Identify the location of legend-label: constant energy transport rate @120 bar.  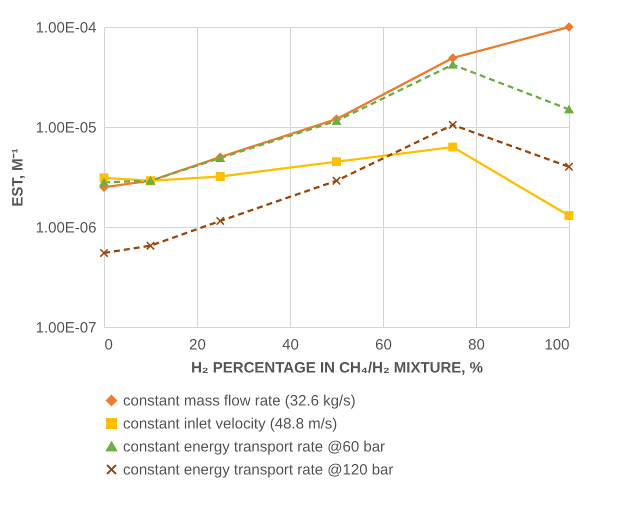
(258, 470).